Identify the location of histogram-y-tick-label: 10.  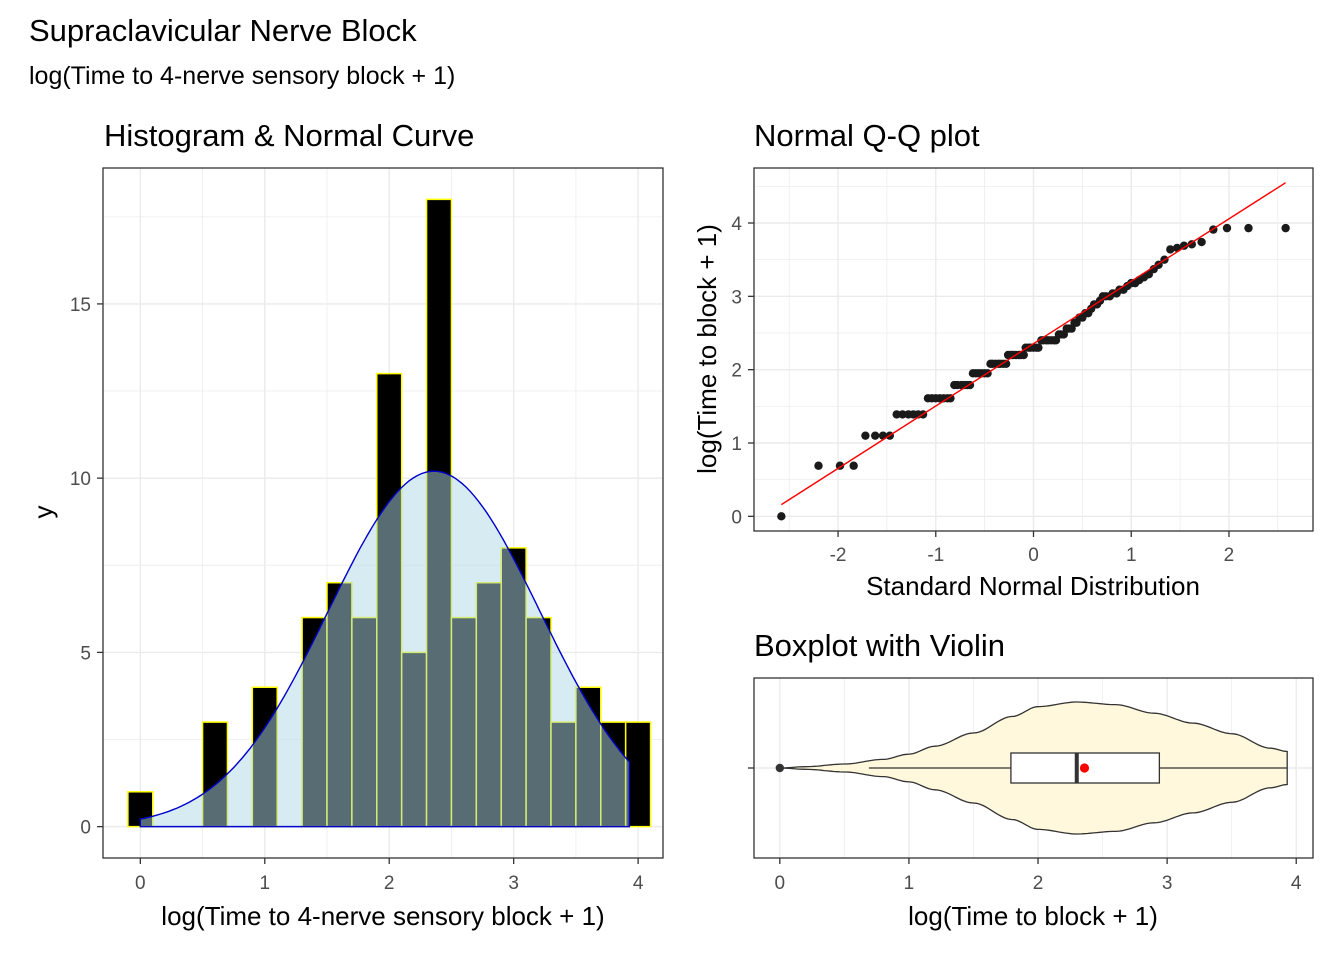
(80, 479).